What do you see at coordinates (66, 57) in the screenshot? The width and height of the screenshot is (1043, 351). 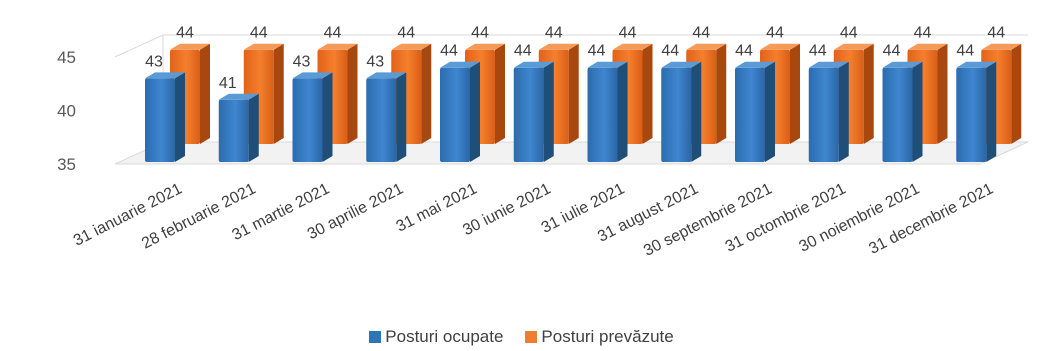 I see `y-tick-label: 45` at bounding box center [66, 57].